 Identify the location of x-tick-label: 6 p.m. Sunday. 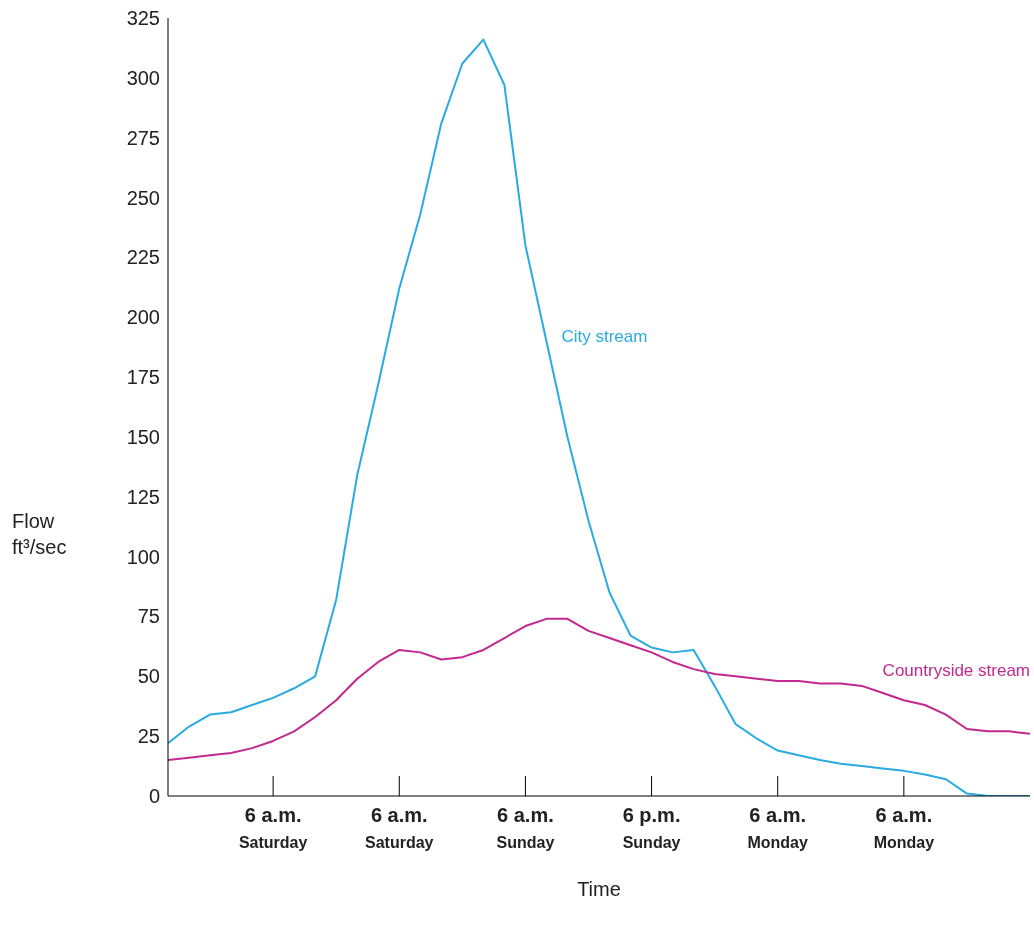
(651, 827).